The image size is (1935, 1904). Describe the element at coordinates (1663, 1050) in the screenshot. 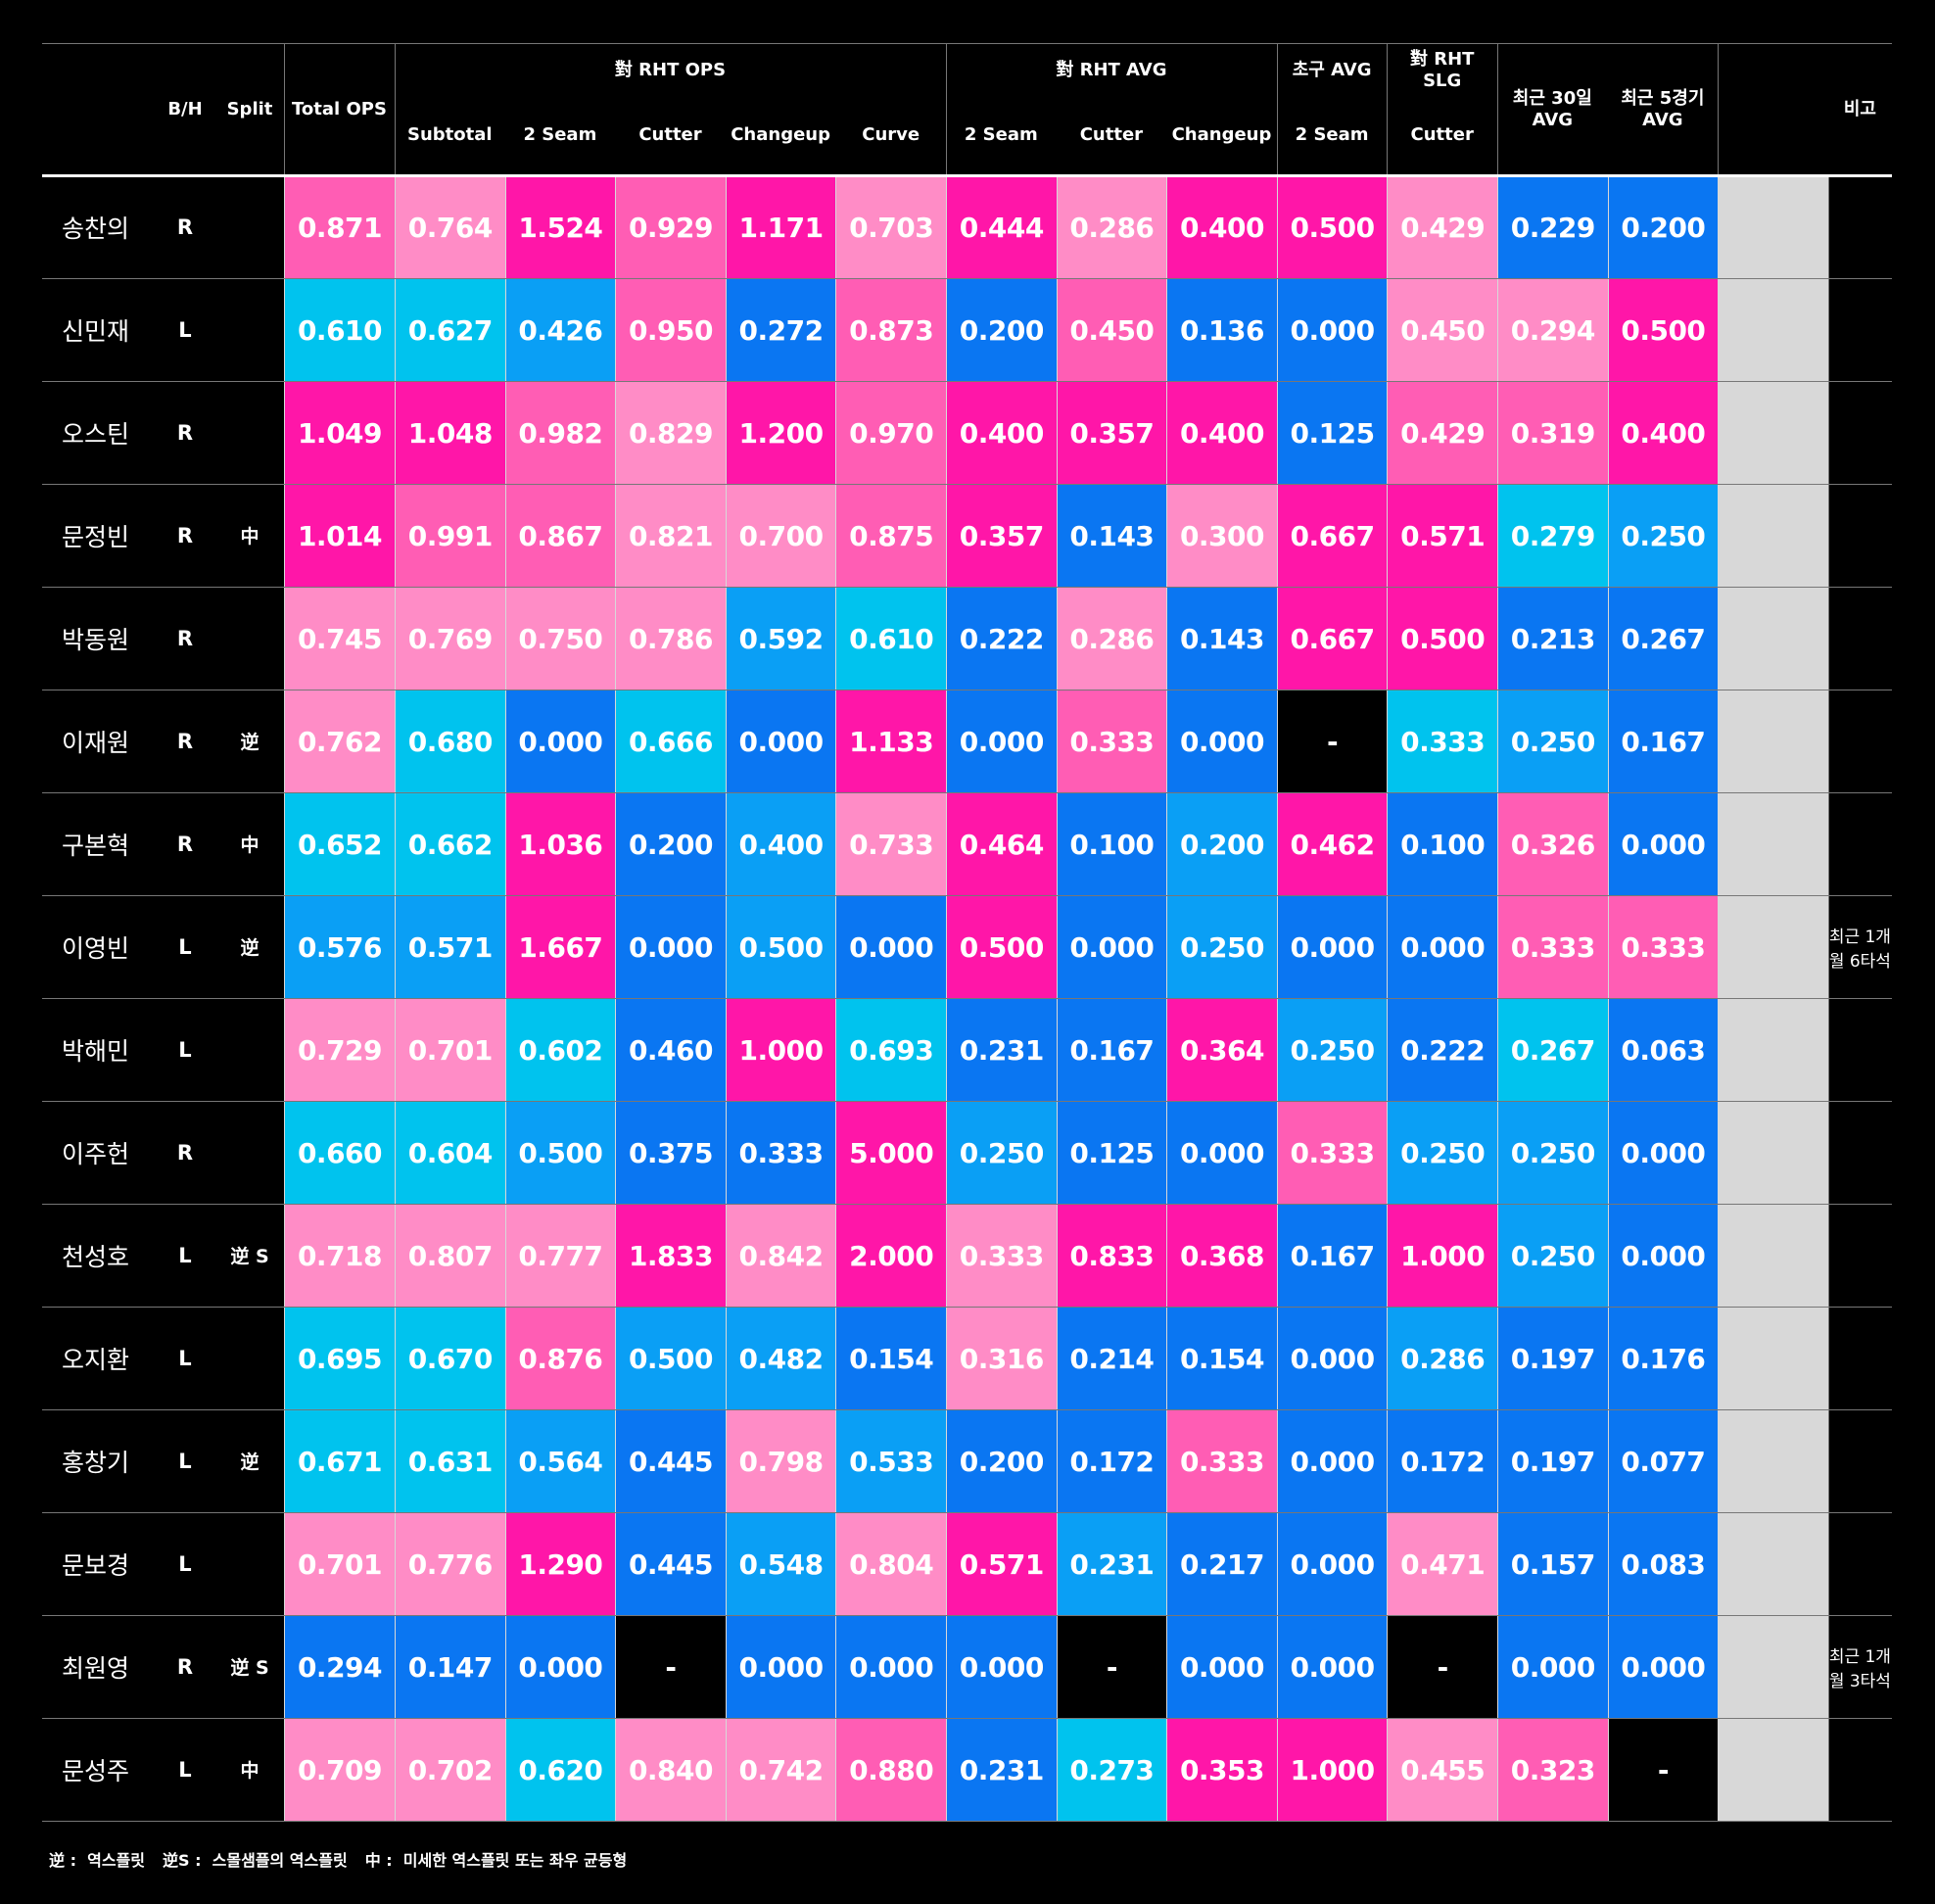

I see `stat-cell: 0.063` at that location.